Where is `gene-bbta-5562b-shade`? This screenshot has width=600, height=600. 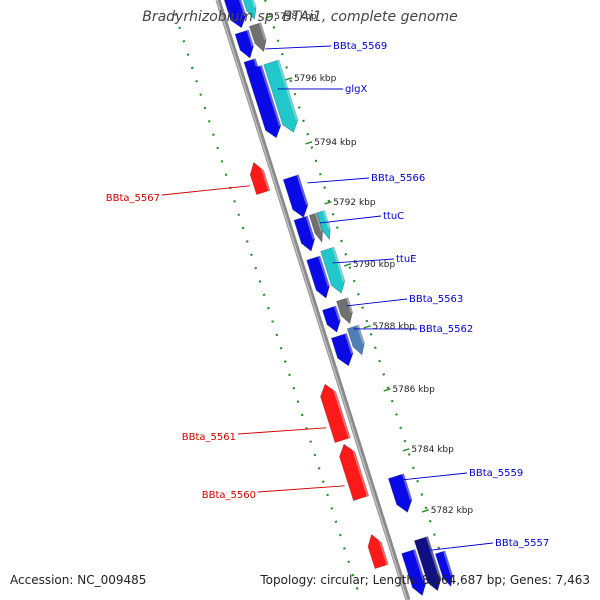 gene-bbta-5562b-shade is located at coordinates (348, 343).